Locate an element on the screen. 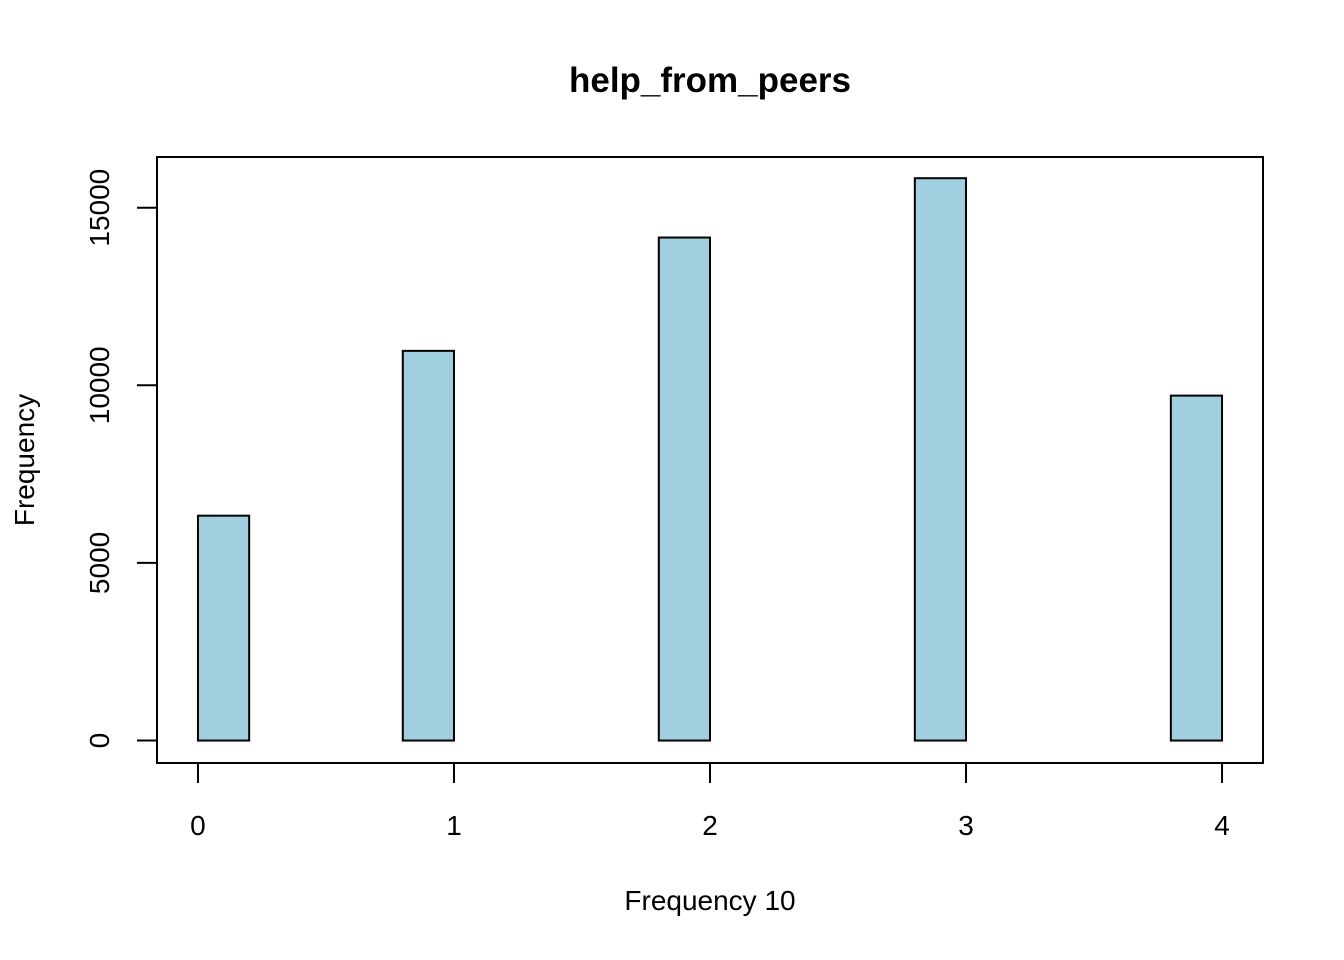 The width and height of the screenshot is (1344, 960). x-tick-label: 0 is located at coordinates (198, 825).